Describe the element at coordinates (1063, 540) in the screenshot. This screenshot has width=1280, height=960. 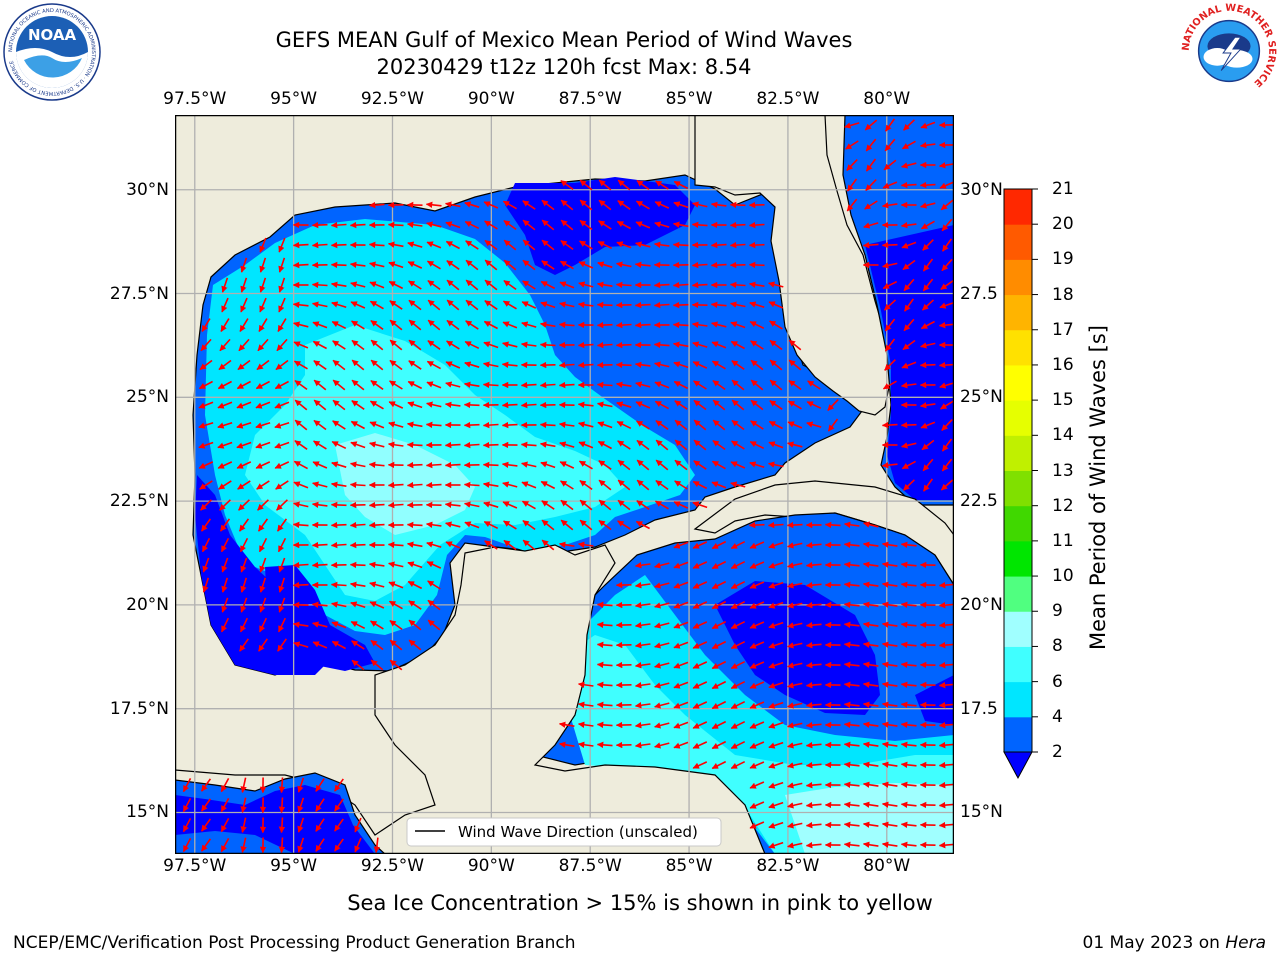
I see `colorbar-tick-label: 11` at that location.